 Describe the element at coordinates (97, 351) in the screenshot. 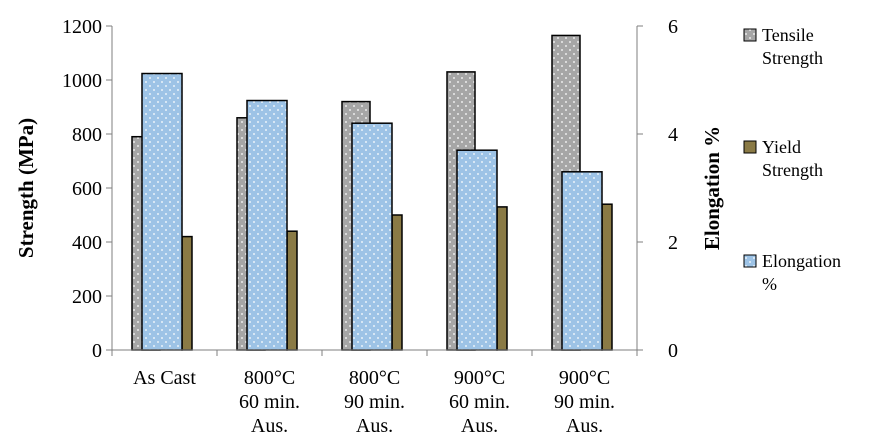

I see `y-tick-label: 0` at that location.